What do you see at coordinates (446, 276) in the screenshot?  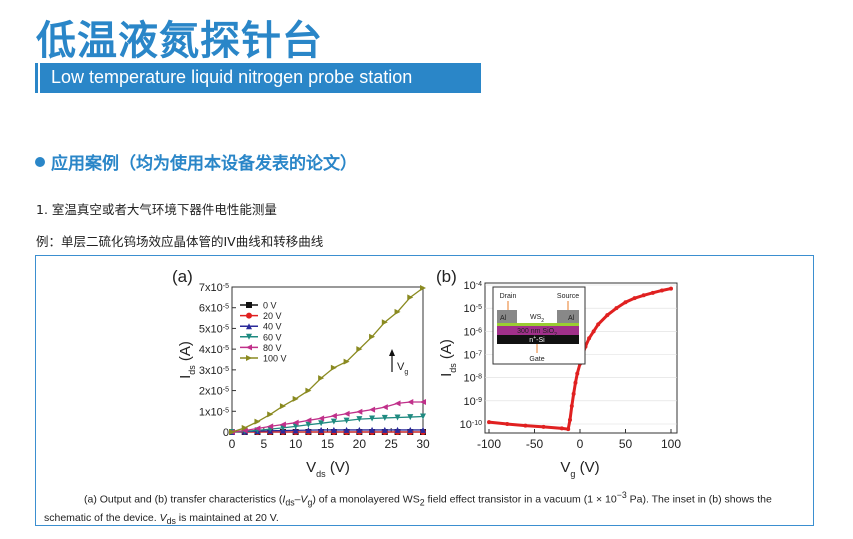 I see `panel-b-label: (b)` at bounding box center [446, 276].